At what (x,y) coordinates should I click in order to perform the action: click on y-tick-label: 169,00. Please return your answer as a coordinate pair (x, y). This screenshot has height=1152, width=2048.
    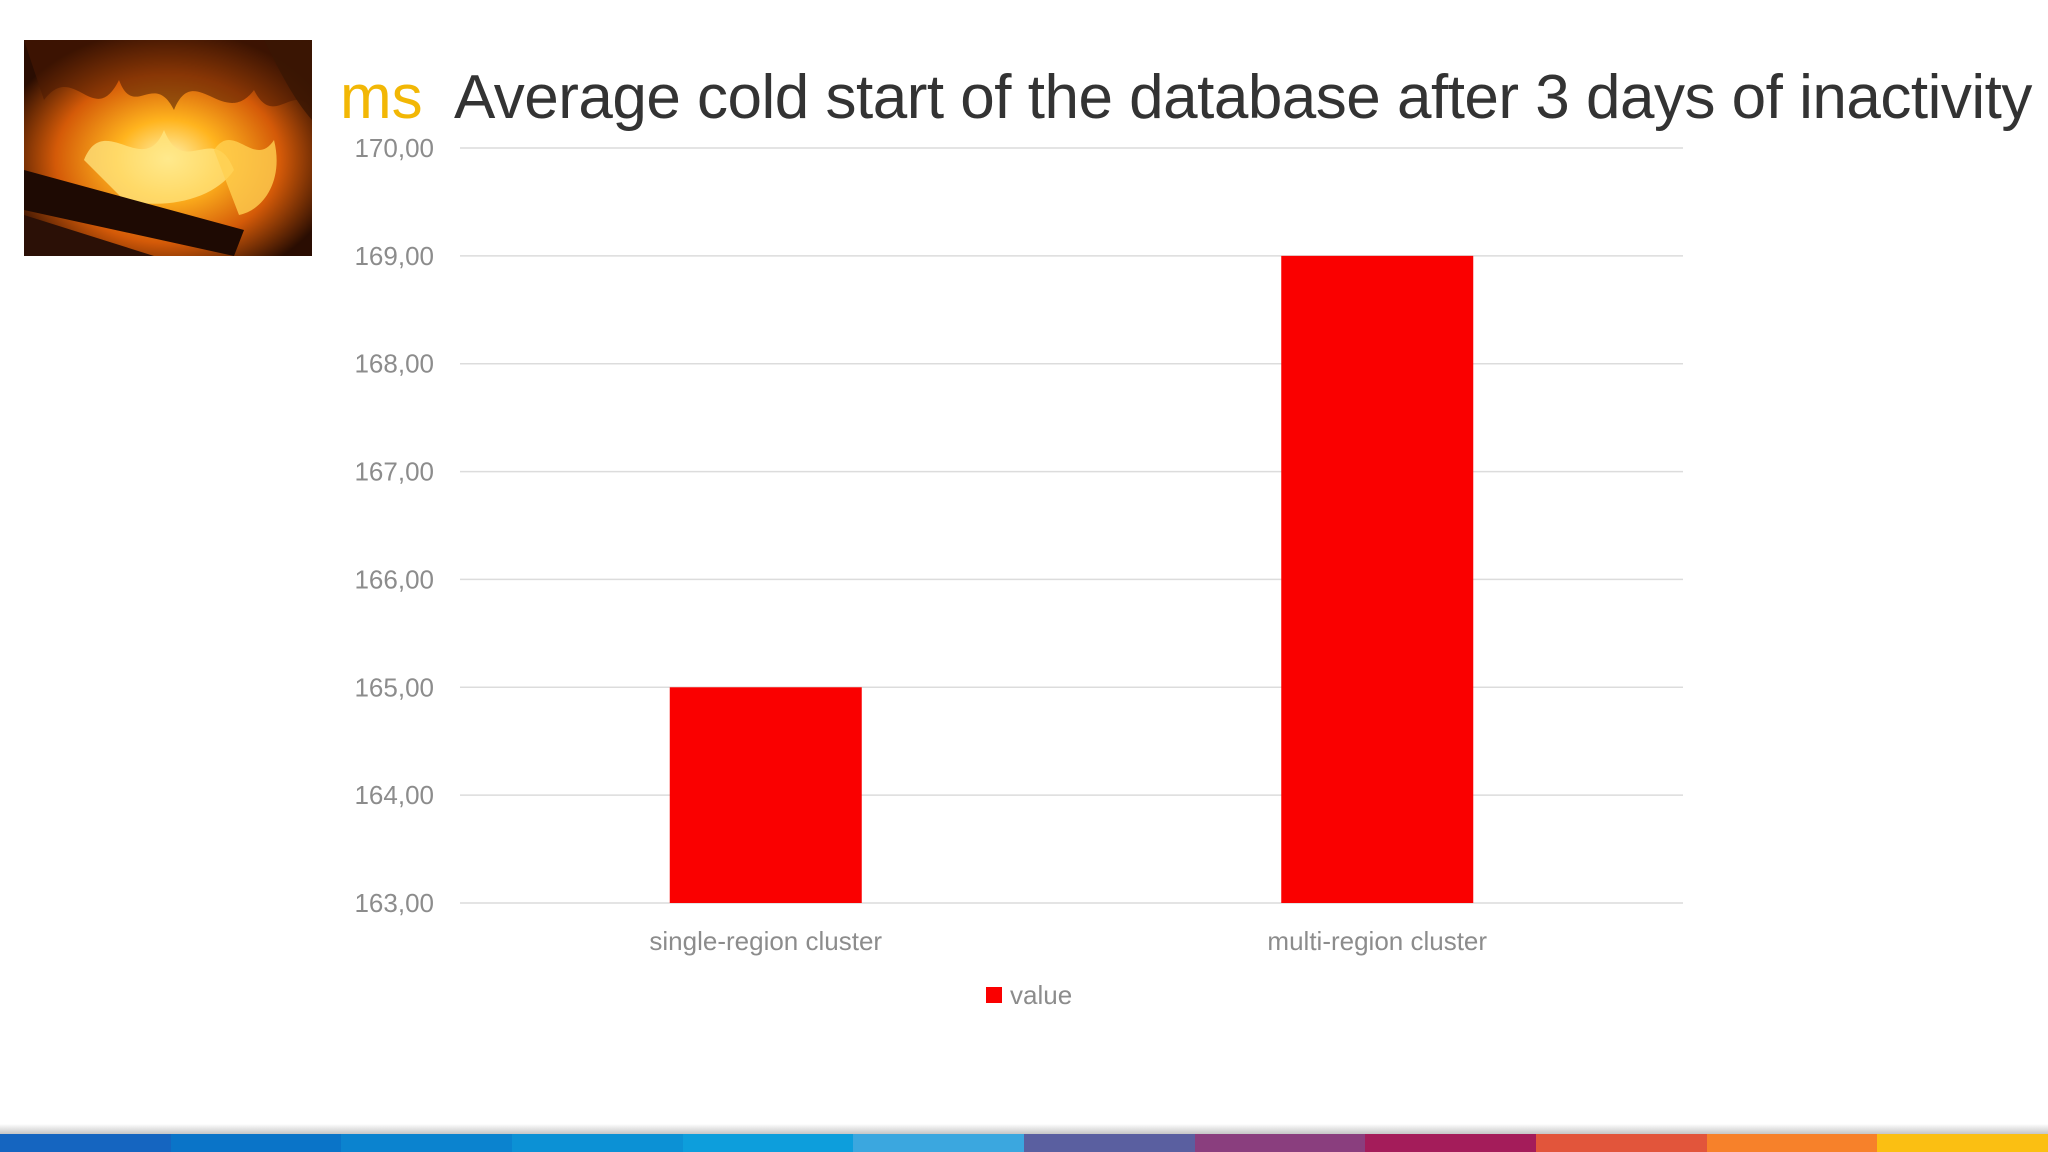
    Looking at the image, I should click on (394, 256).